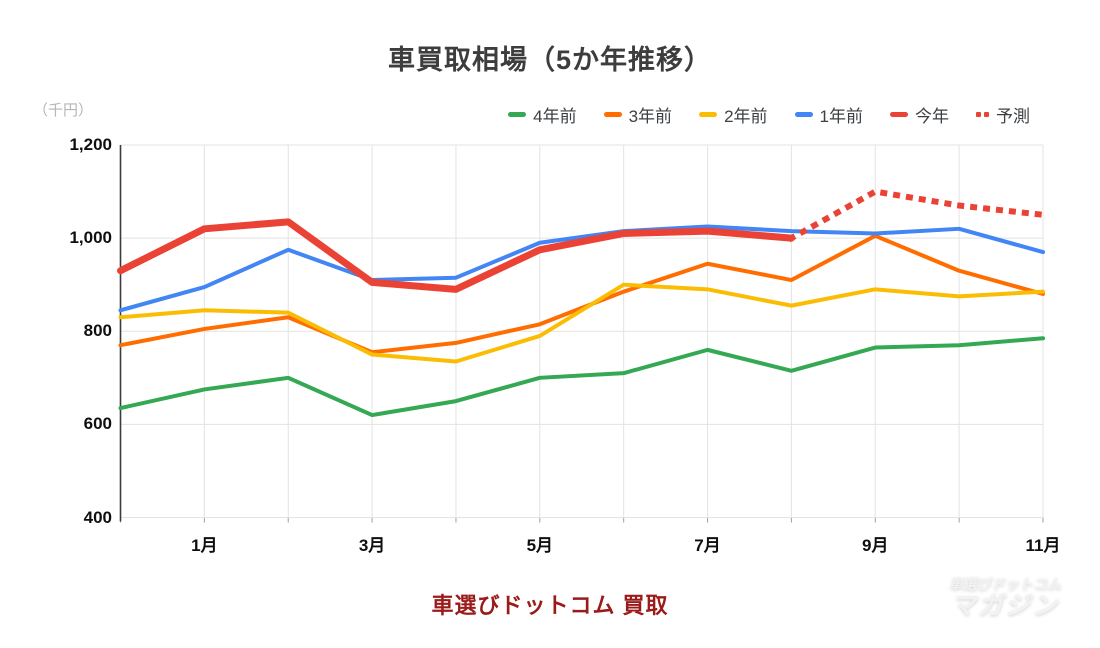 The height and width of the screenshot is (648, 1100). Describe the element at coordinates (550, 605) in the screenshot. I see `footer-brand: 車選びドットコム 買取` at that location.